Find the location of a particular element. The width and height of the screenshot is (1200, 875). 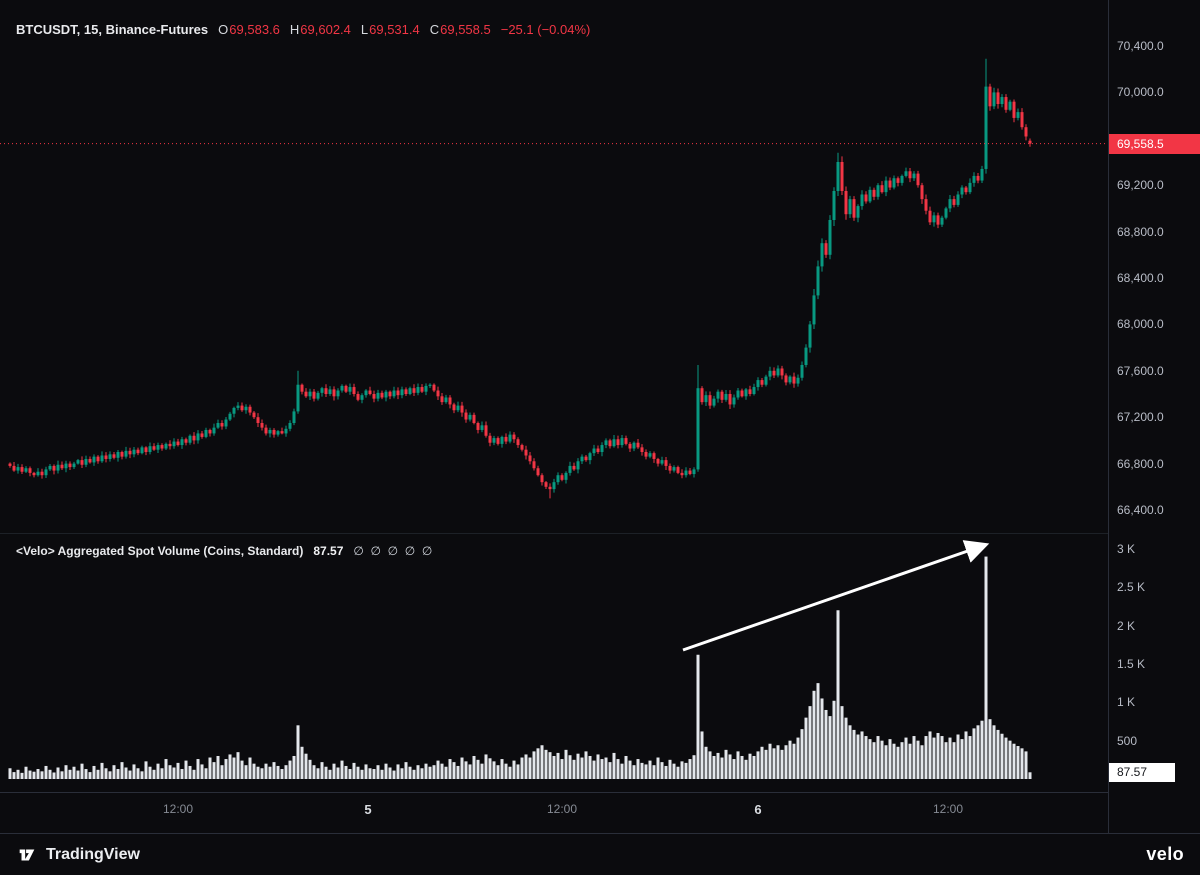

time-axis-label: 6 is located at coordinates (758, 809).